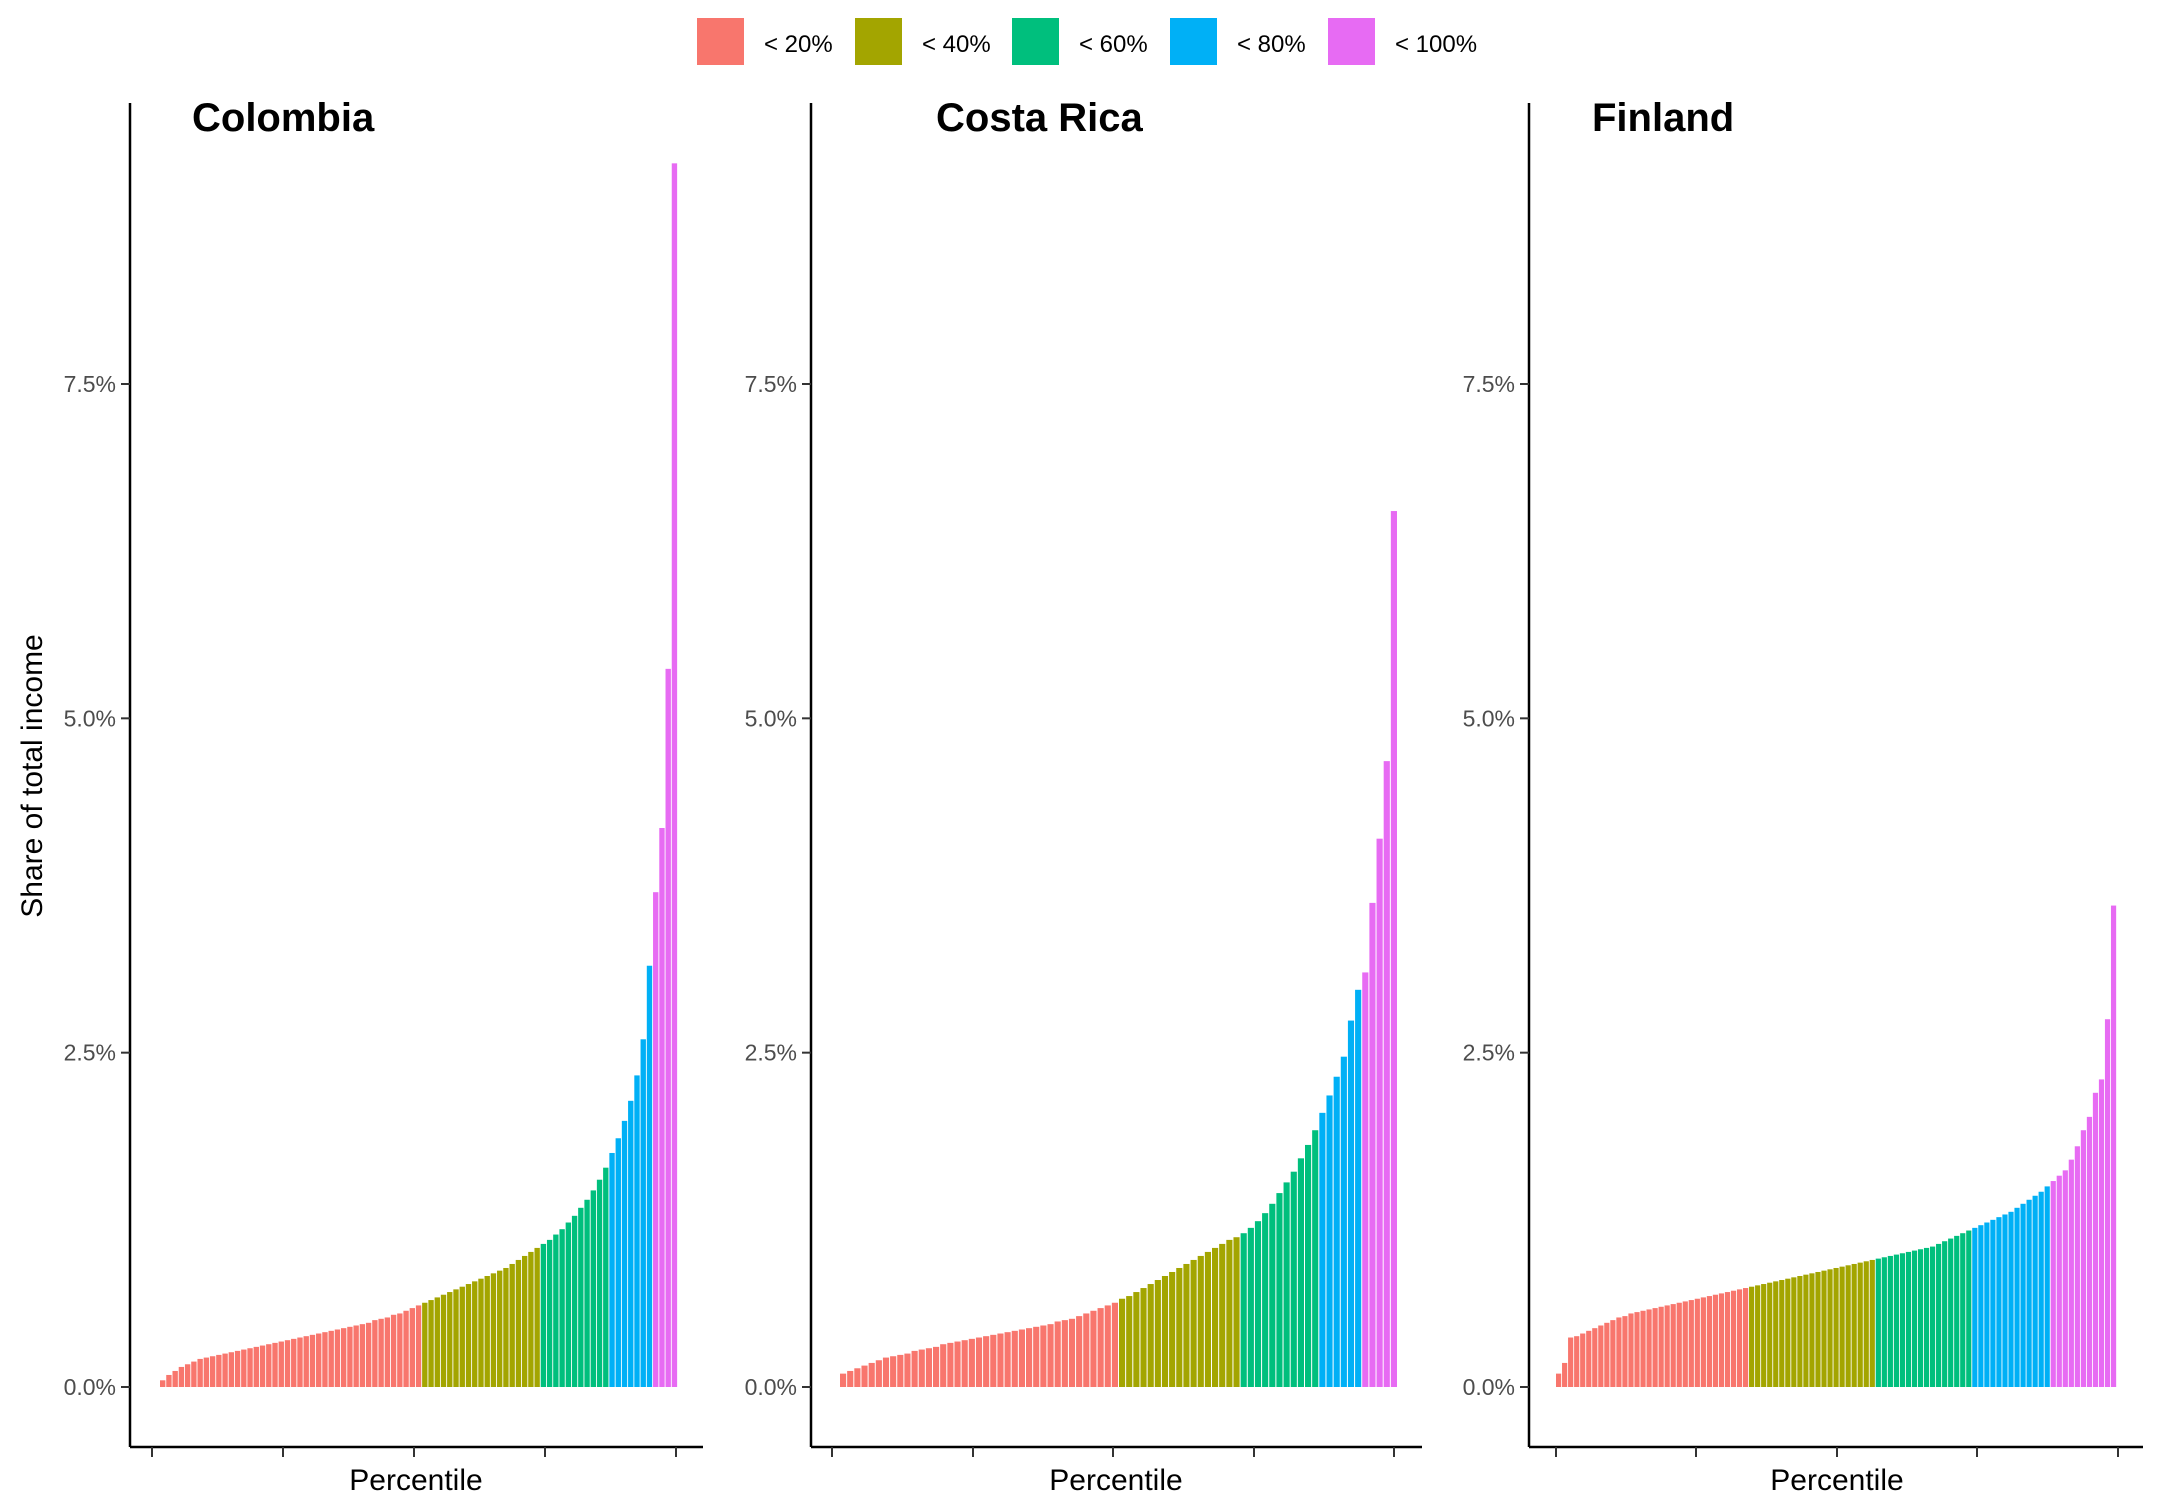  I want to click on panel-title: Costa Rica, so click(1039, 118).